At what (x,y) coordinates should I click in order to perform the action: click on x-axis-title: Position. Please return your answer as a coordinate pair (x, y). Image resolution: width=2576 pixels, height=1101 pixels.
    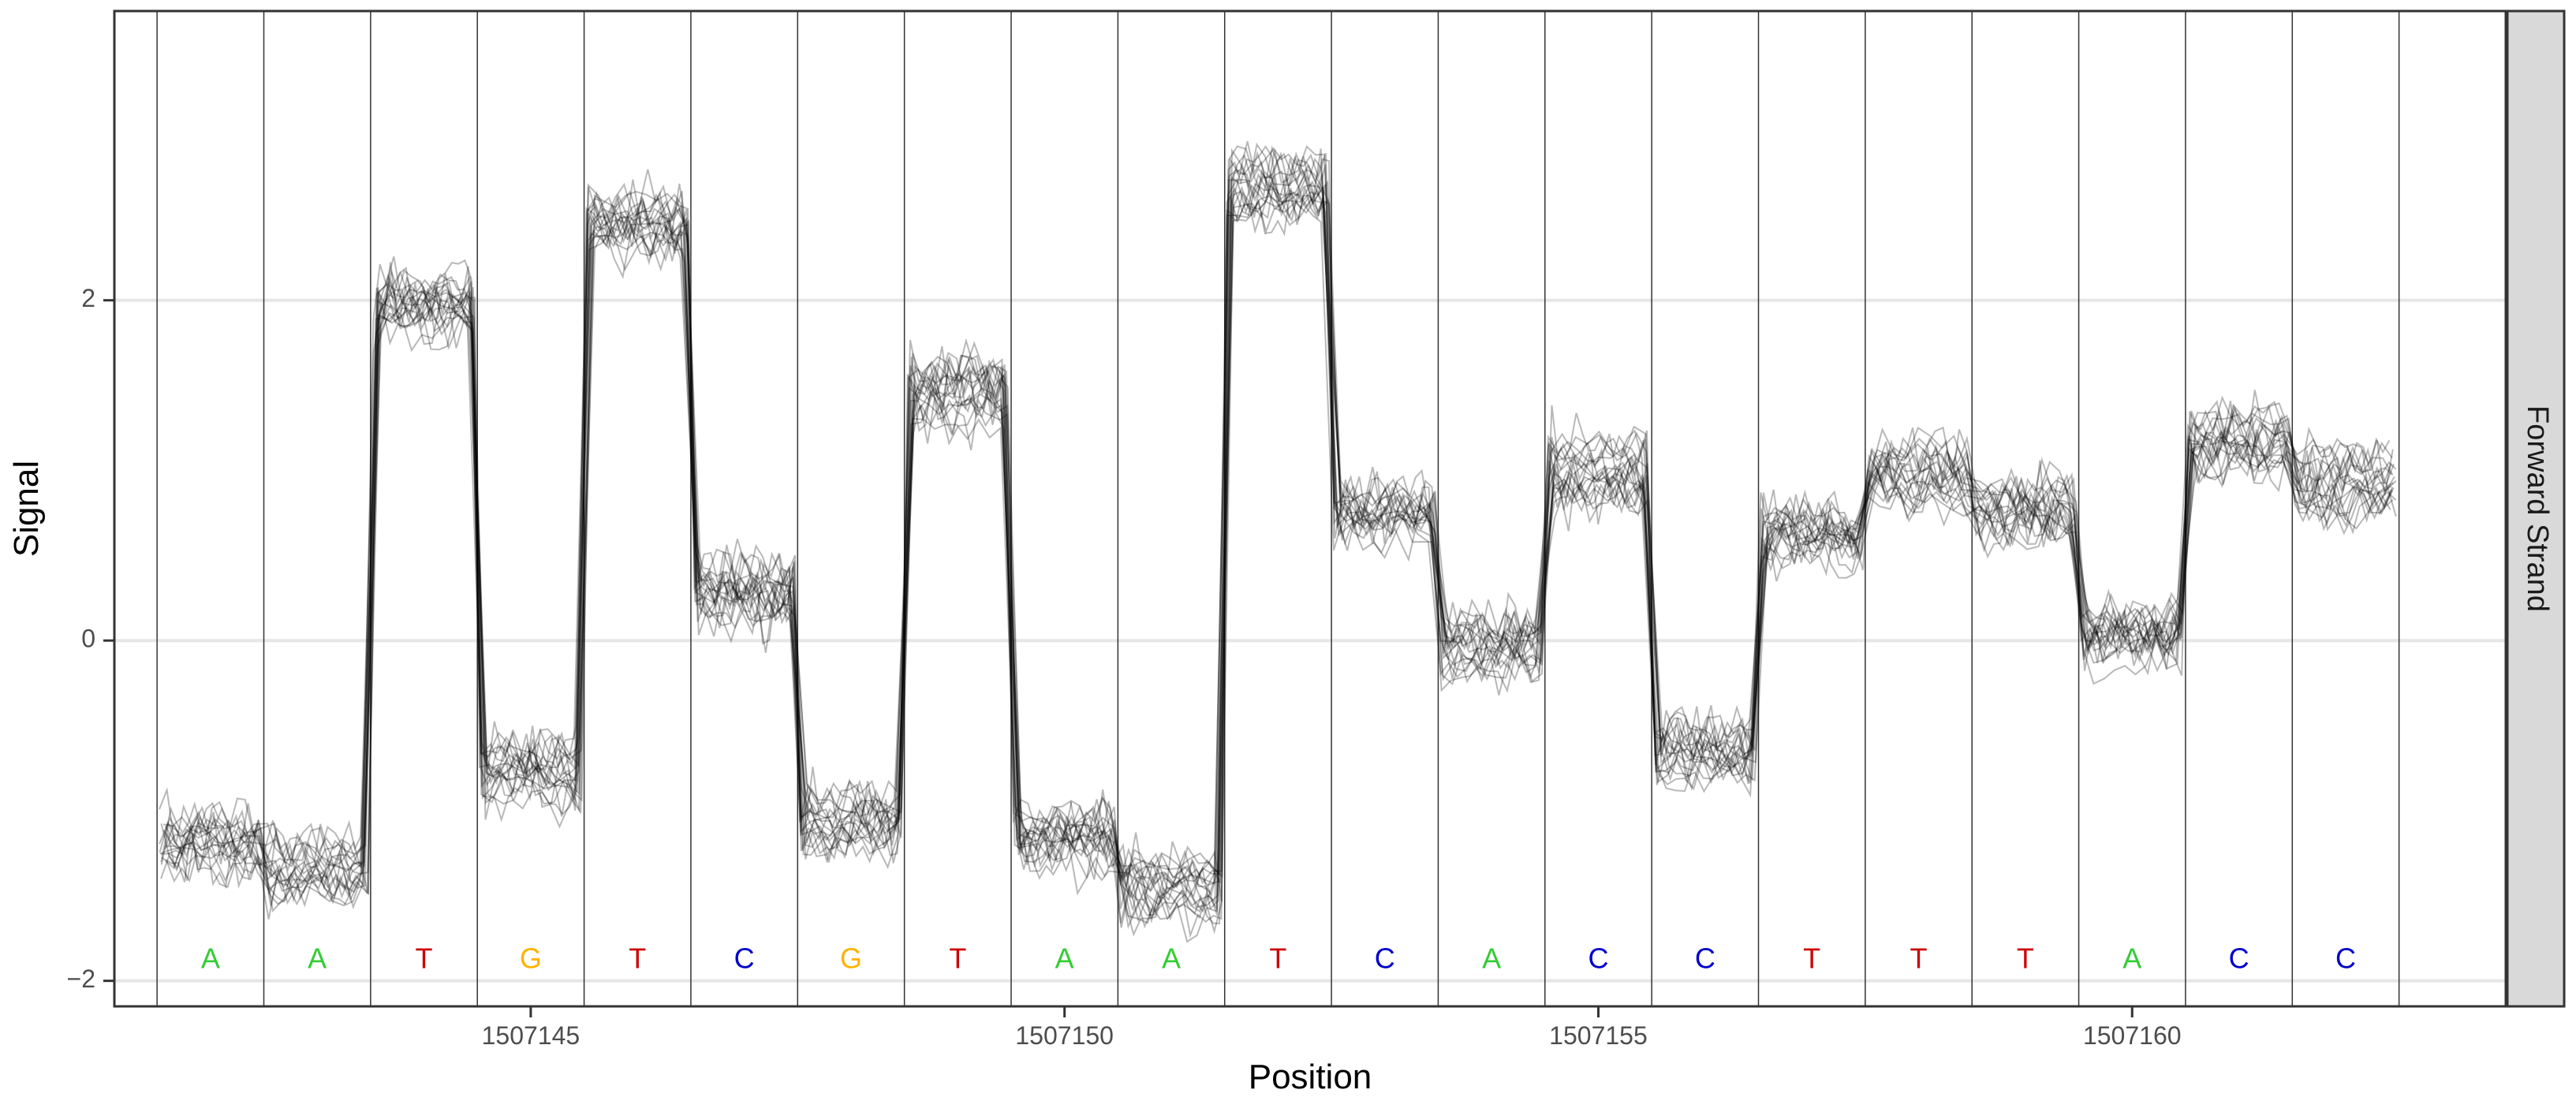
    Looking at the image, I should click on (1310, 1077).